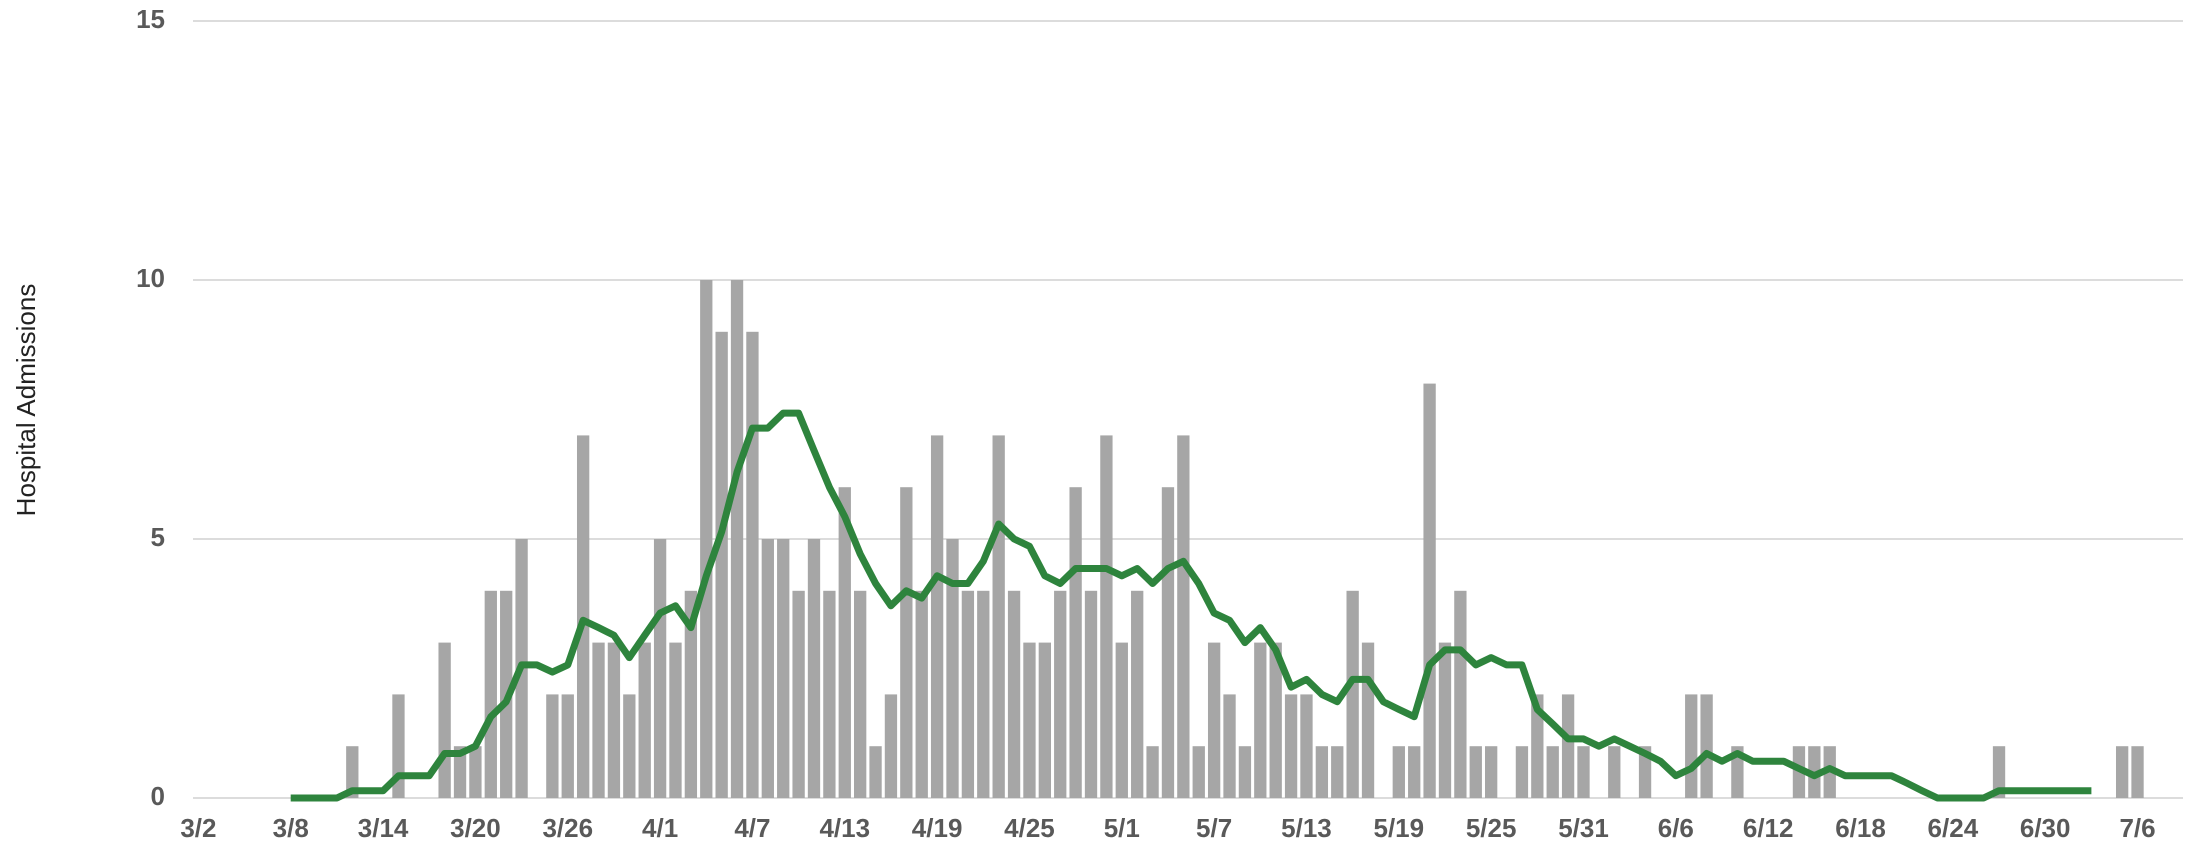 Image resolution: width=2191 pixels, height=845 pixels. I want to click on x-tick-label: 6/30, so click(2045, 828).